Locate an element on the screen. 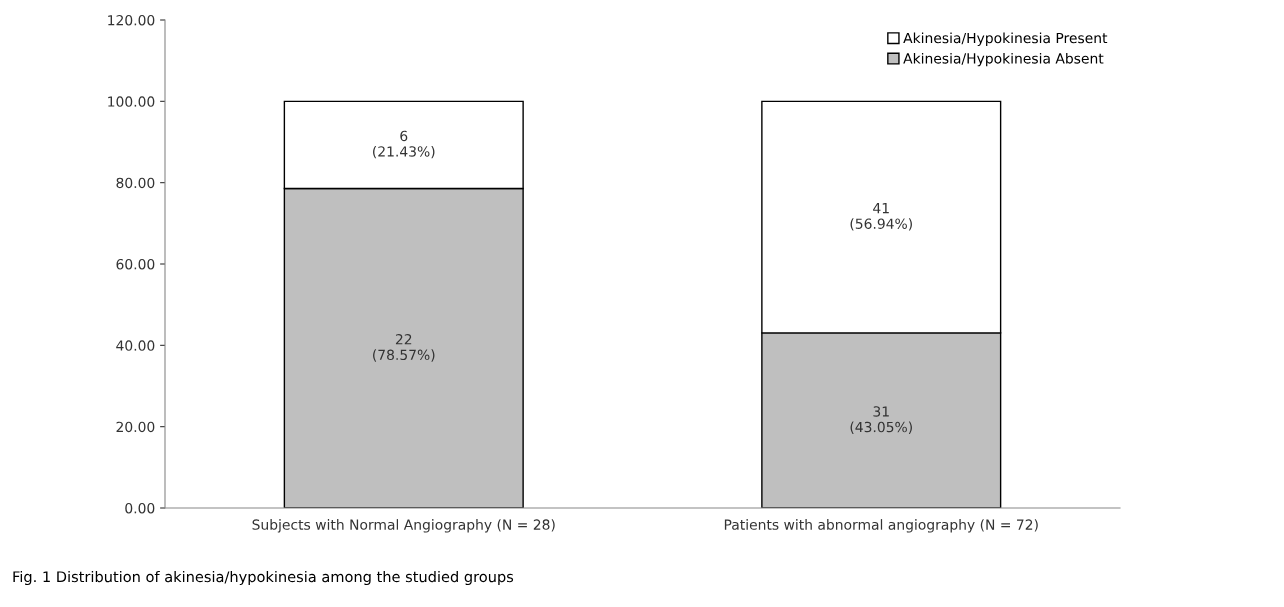 The width and height of the screenshot is (1284, 607). data-label: 22 (78.57%) is located at coordinates (404, 347).